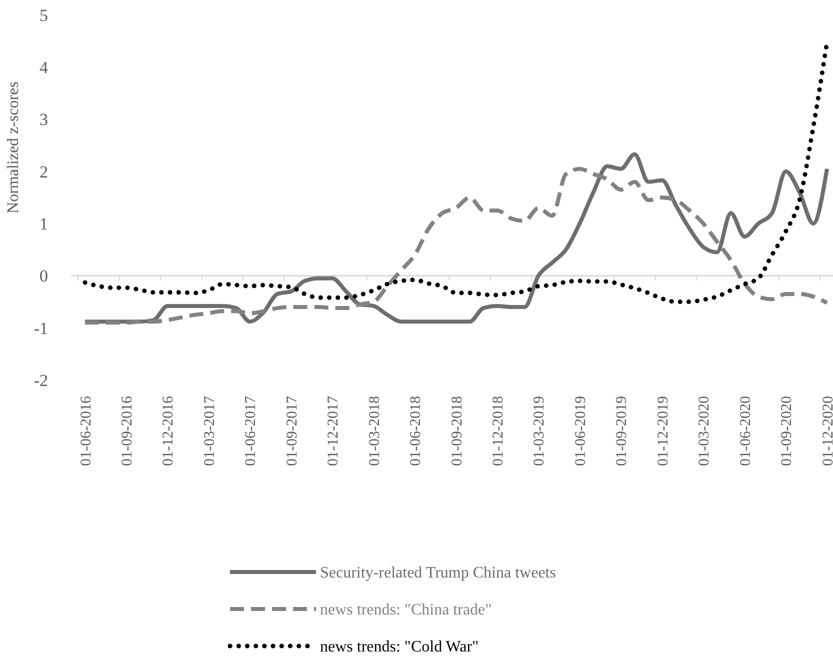 This screenshot has height=663, width=833. Describe the element at coordinates (746, 431) in the screenshot. I see `x-tick-label: 01-06-2020` at that location.